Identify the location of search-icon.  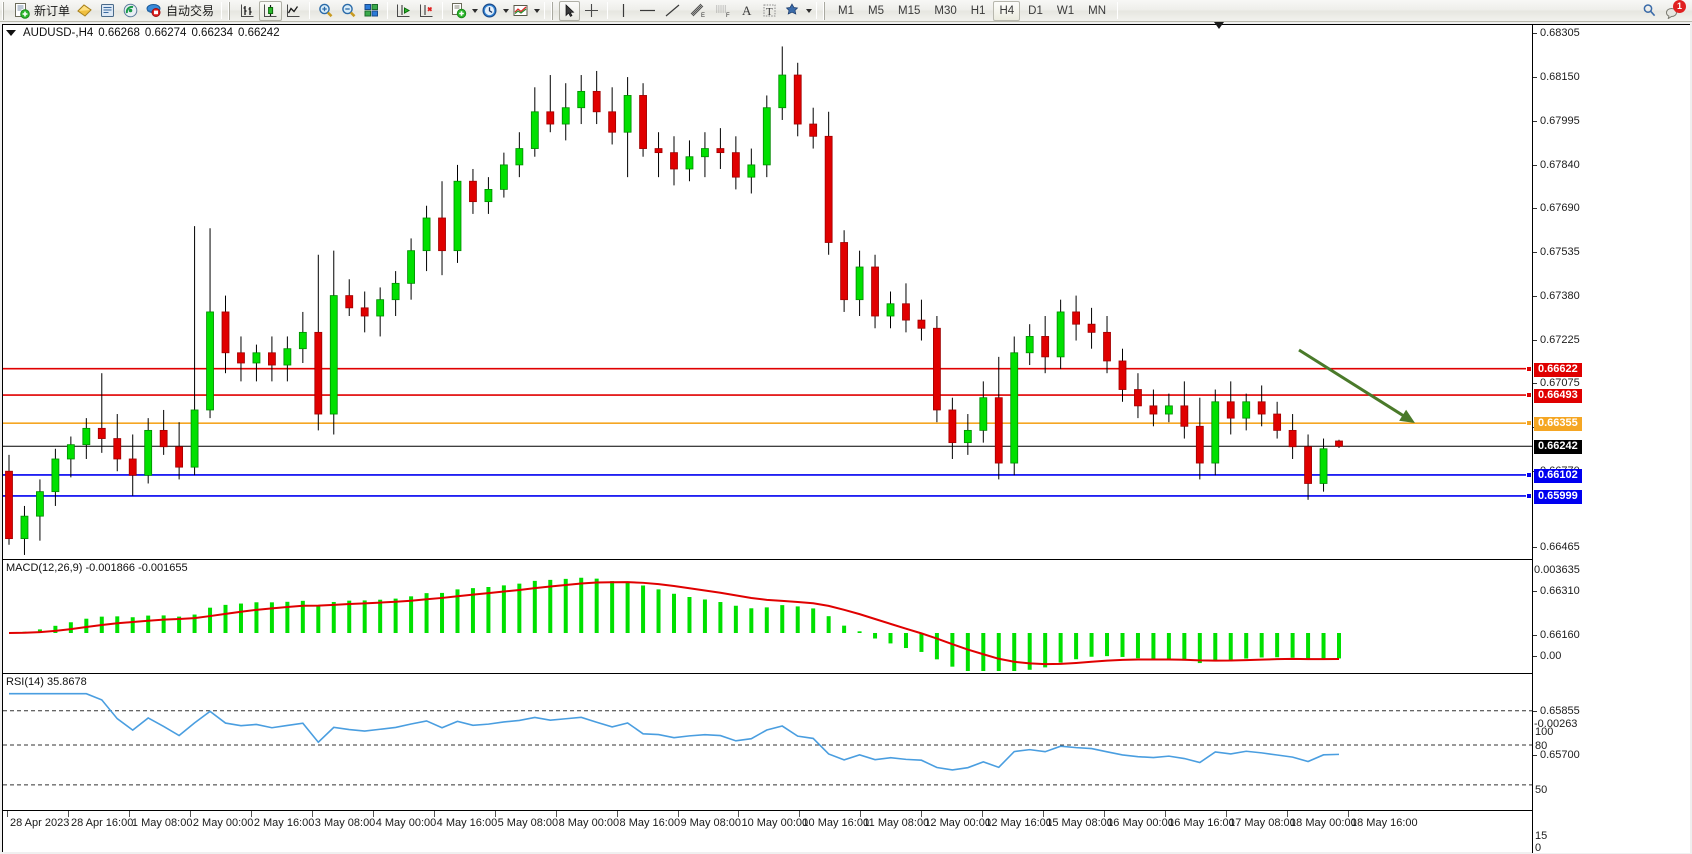
(1649, 11).